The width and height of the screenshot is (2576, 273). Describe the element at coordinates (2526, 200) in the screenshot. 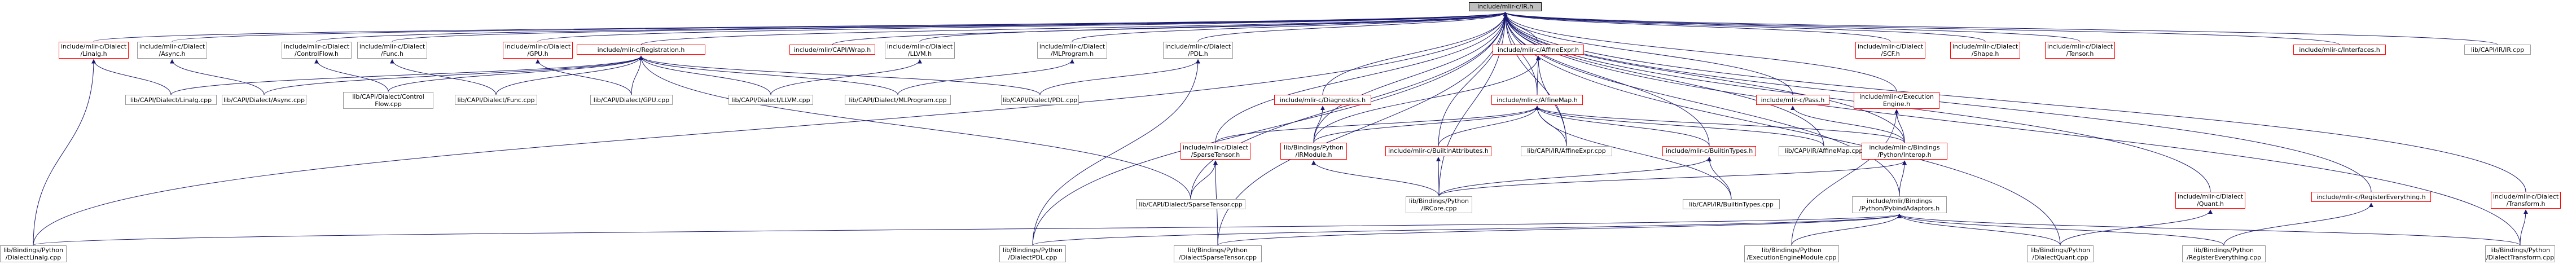

I see `graph-node-transform-h: include/mlir-c/Dialect /Transform.h` at that location.